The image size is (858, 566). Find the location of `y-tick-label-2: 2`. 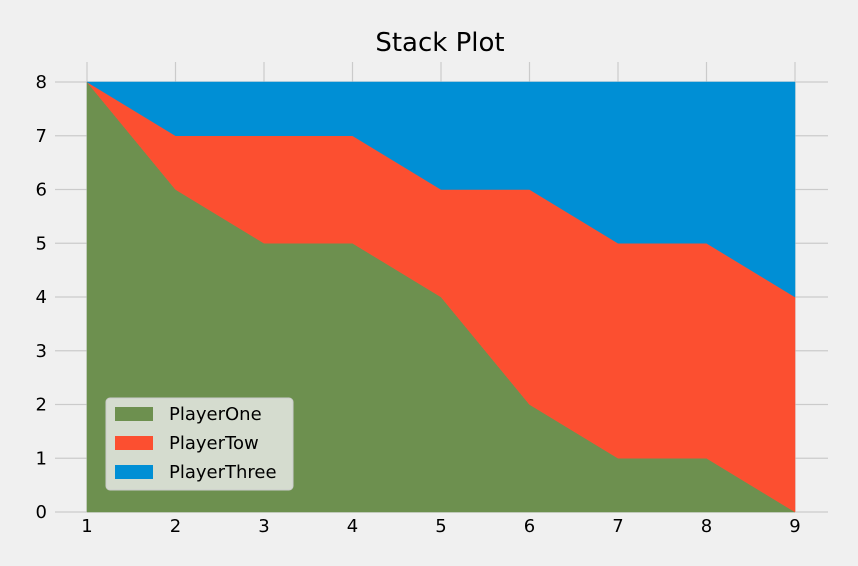

y-tick-label-2: 2 is located at coordinates (41, 405).